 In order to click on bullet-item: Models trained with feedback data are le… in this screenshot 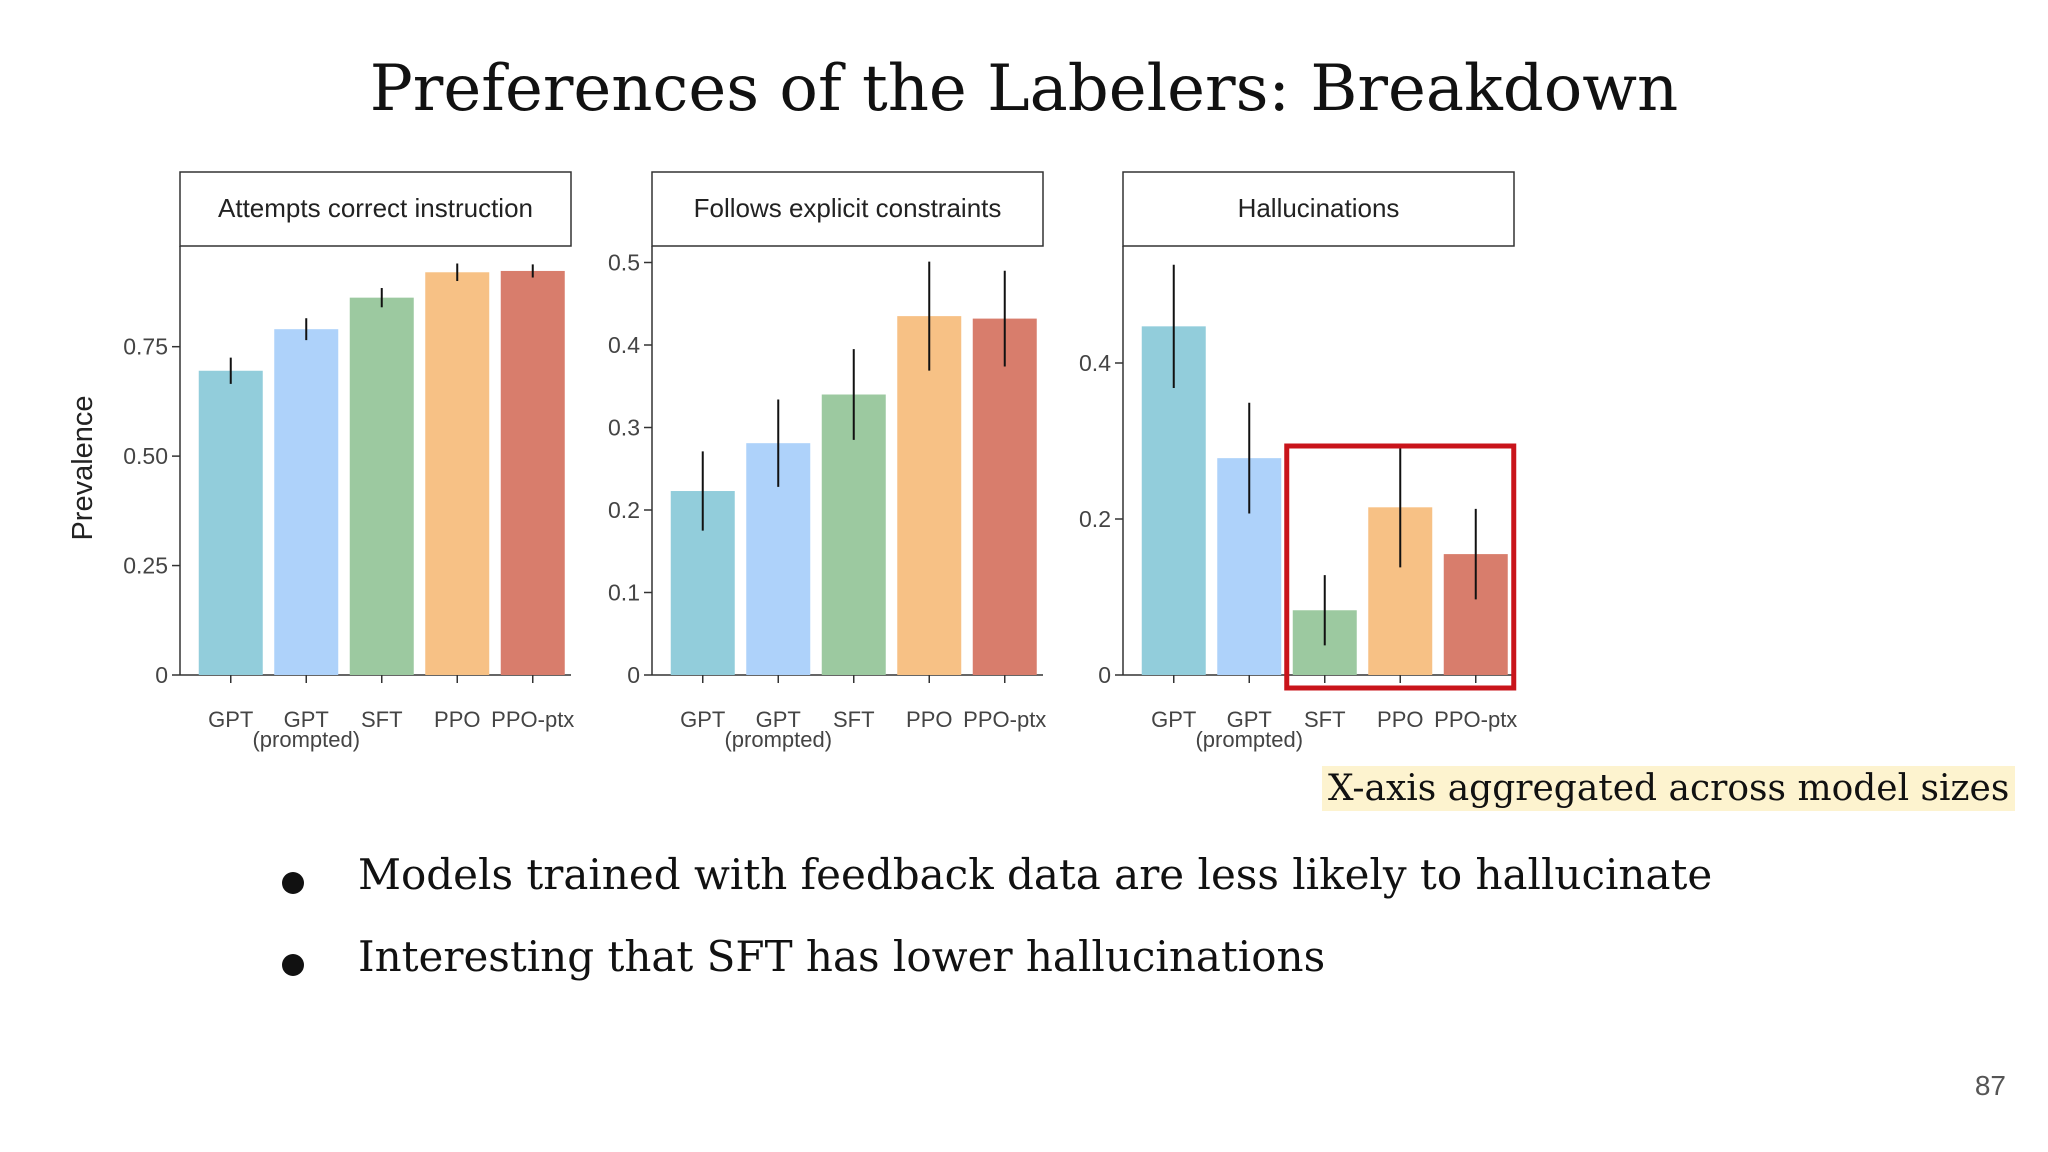, I will do `click(991, 891)`.